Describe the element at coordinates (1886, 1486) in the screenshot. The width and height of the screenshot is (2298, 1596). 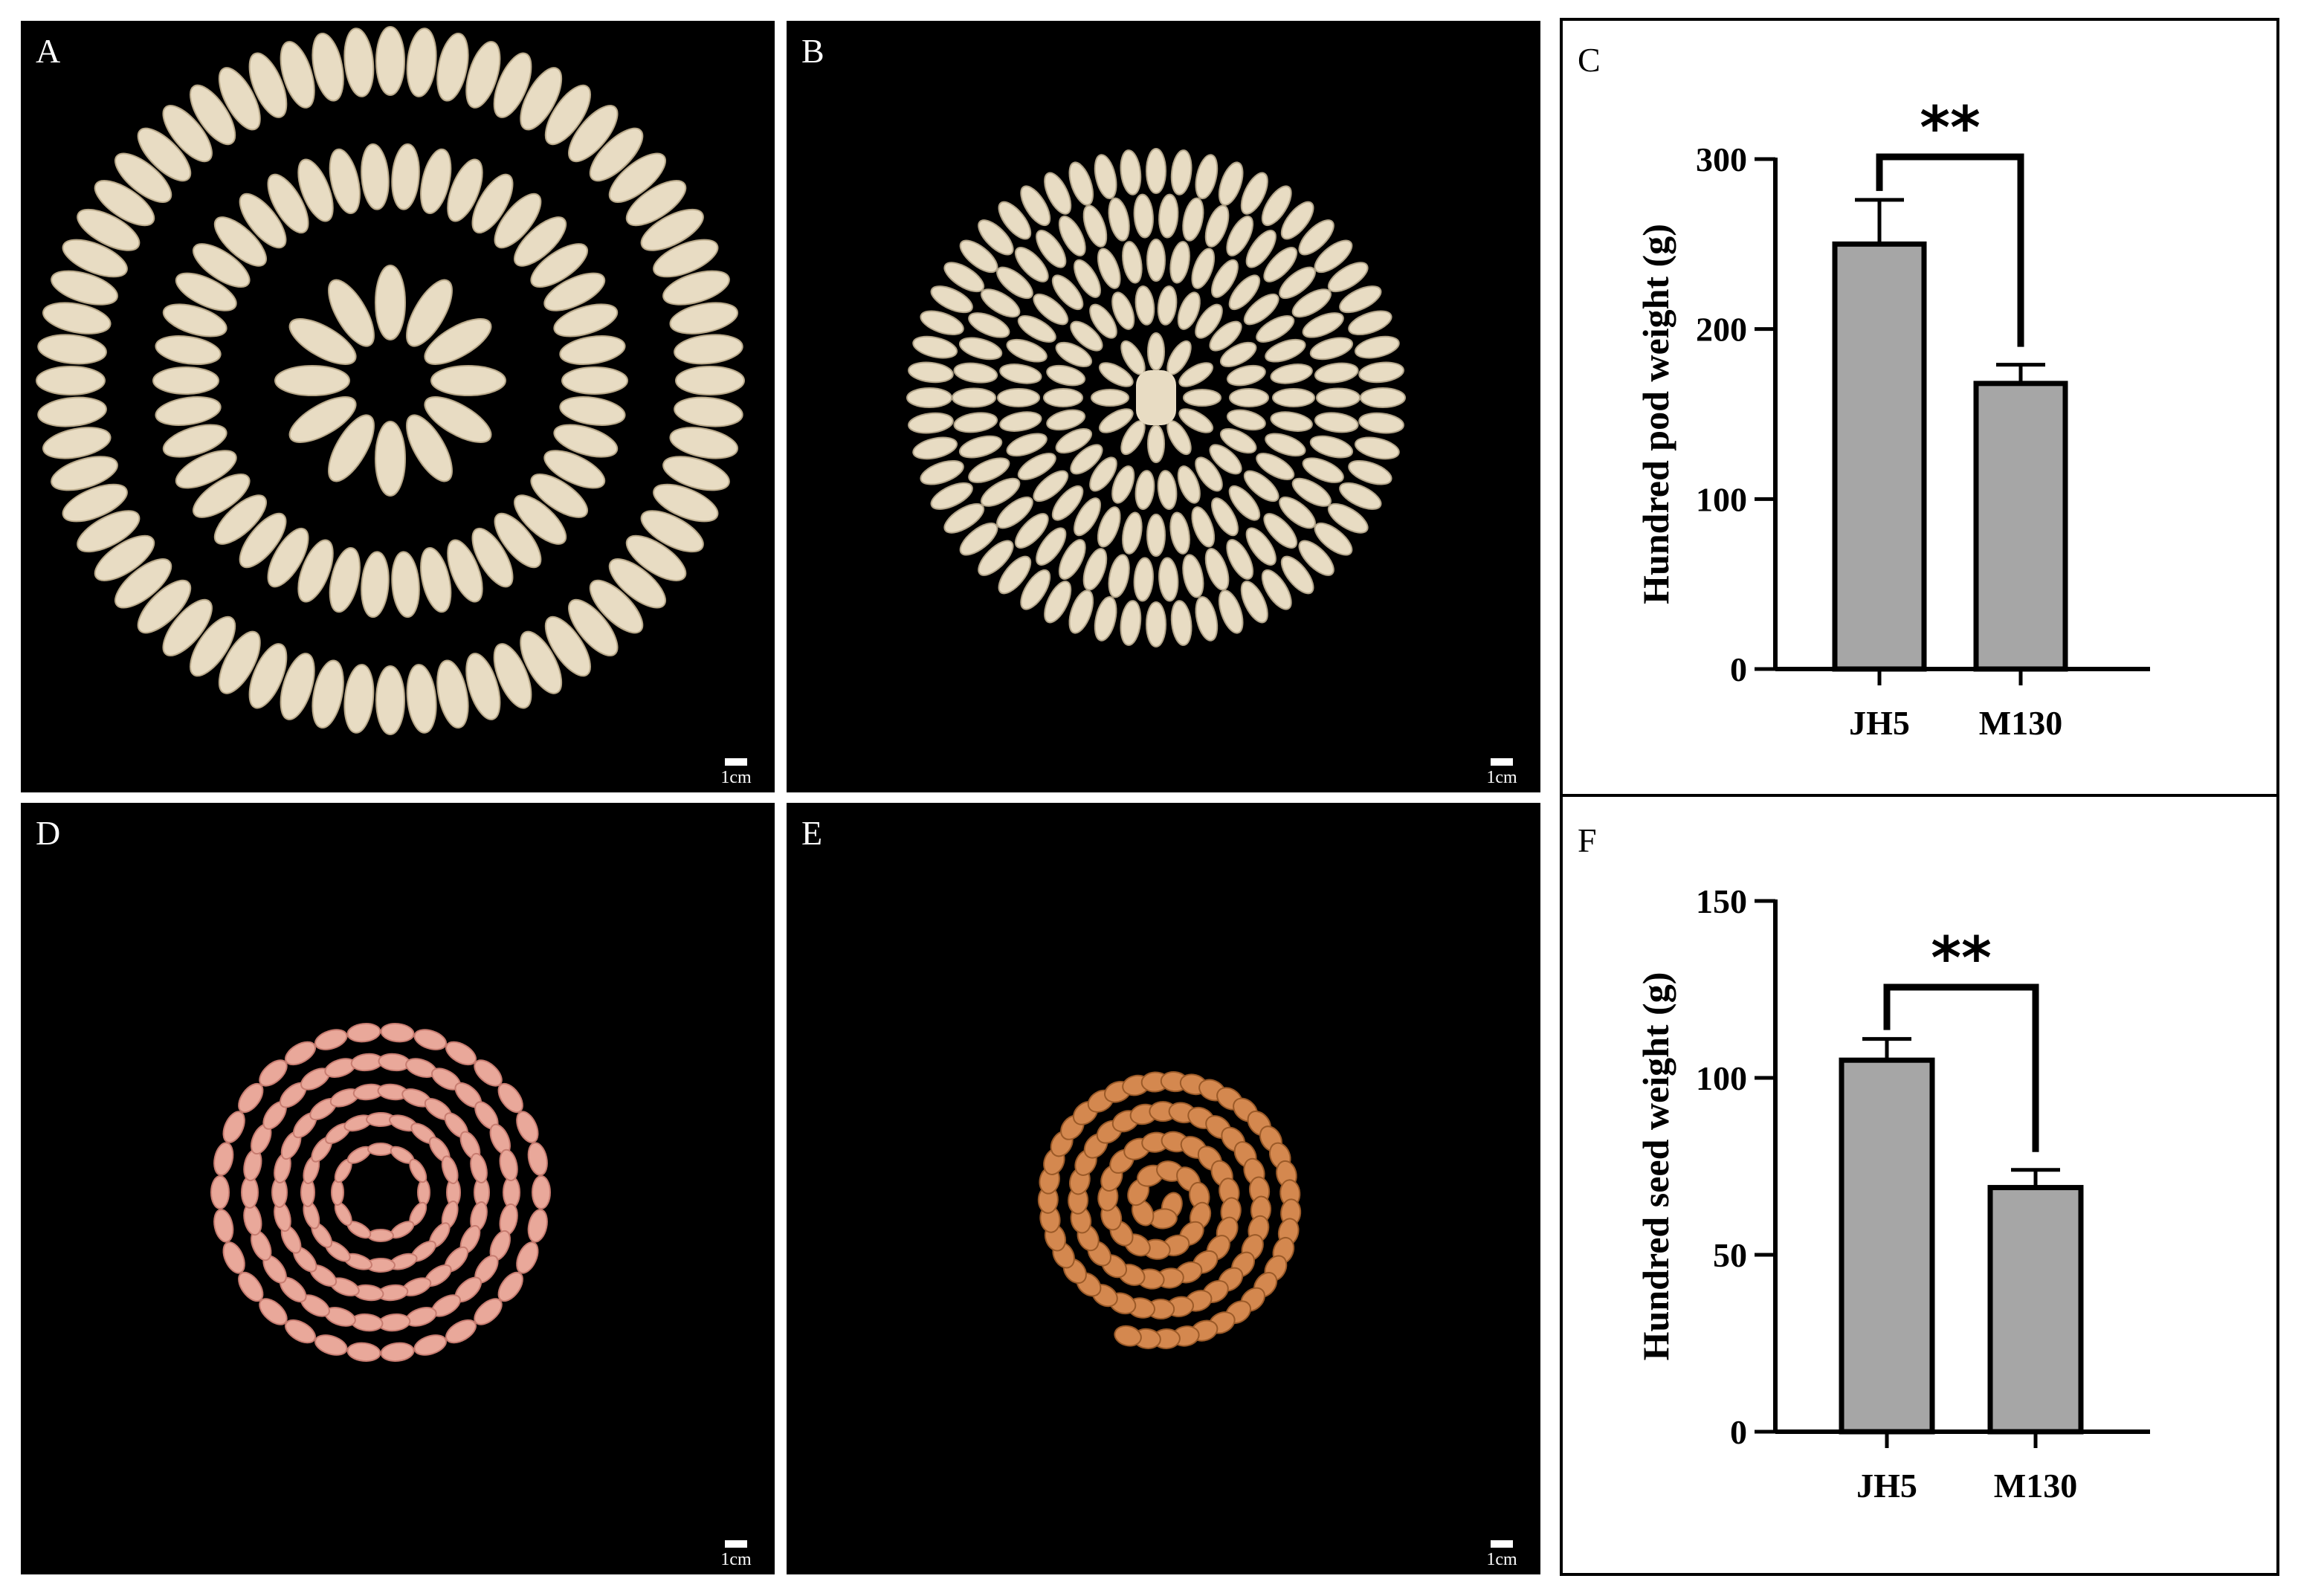
I see `seed-chart-x-tick-label: JH5` at that location.